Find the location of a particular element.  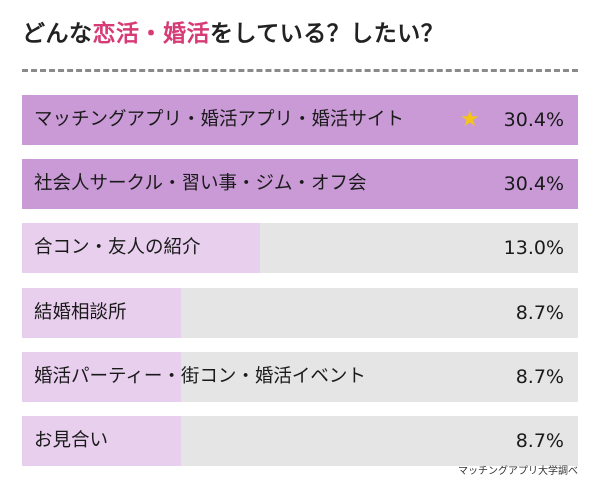

bar-row: 社会人サークル・習い事・ジム・オフ会 30.4% is located at coordinates (300, 184).